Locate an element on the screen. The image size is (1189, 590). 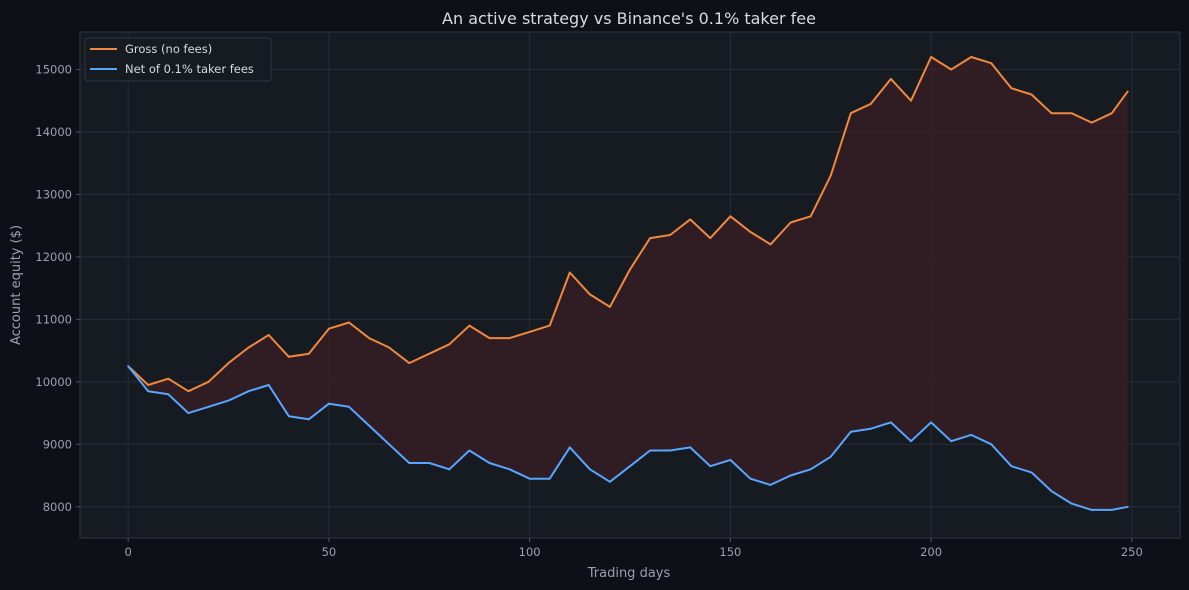
legend-label-net: Net of 0.1% taker fees is located at coordinates (189, 69).